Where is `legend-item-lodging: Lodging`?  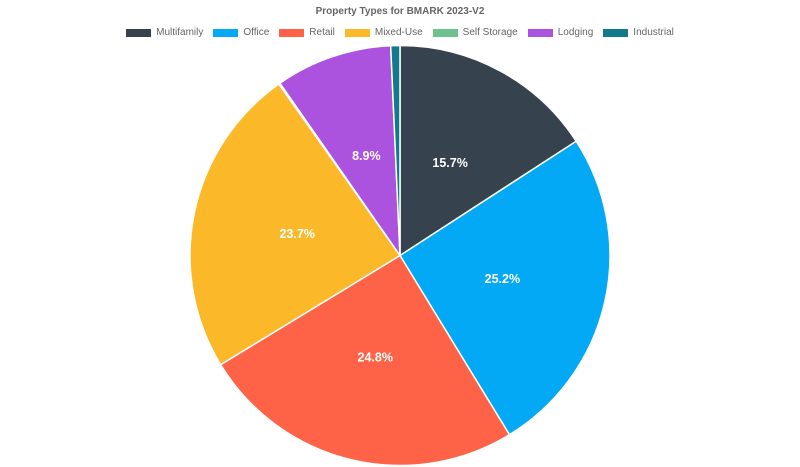
legend-item-lodging: Lodging is located at coordinates (560, 32).